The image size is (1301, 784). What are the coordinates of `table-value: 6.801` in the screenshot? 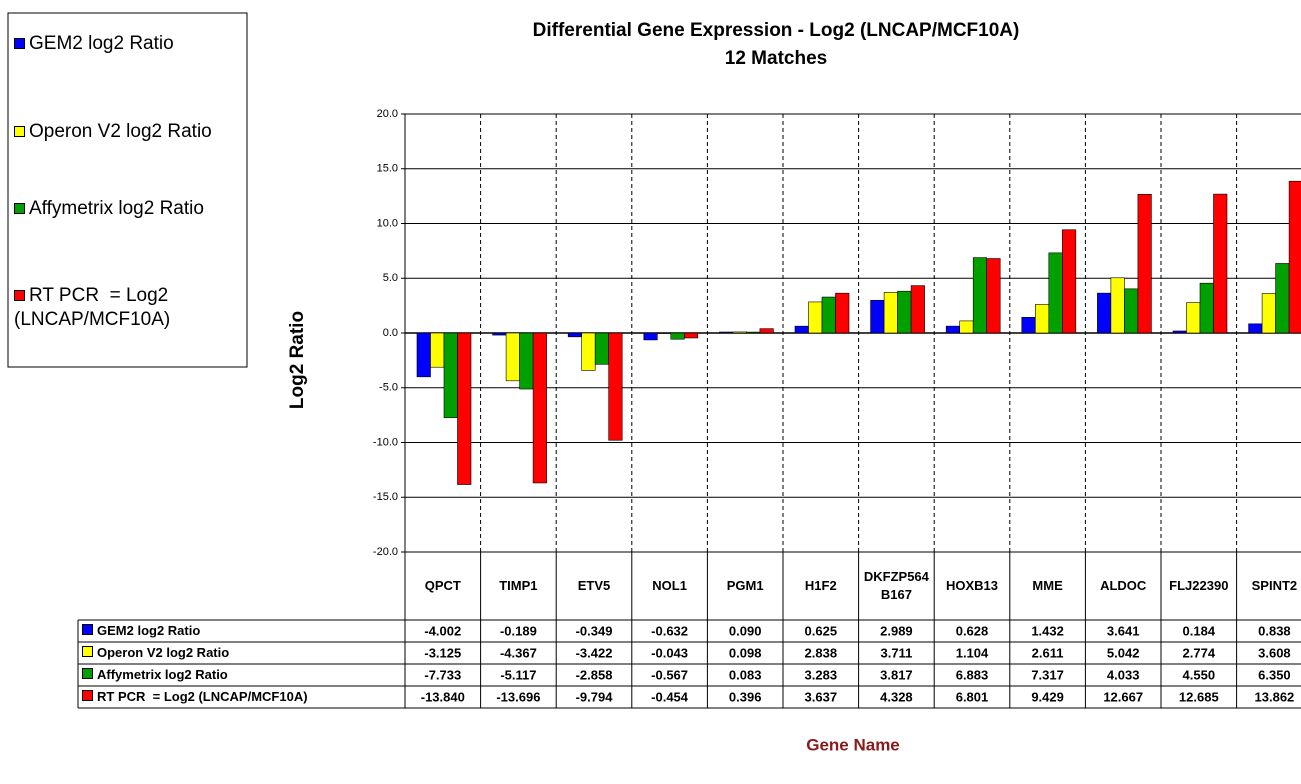 It's located at (972, 696).